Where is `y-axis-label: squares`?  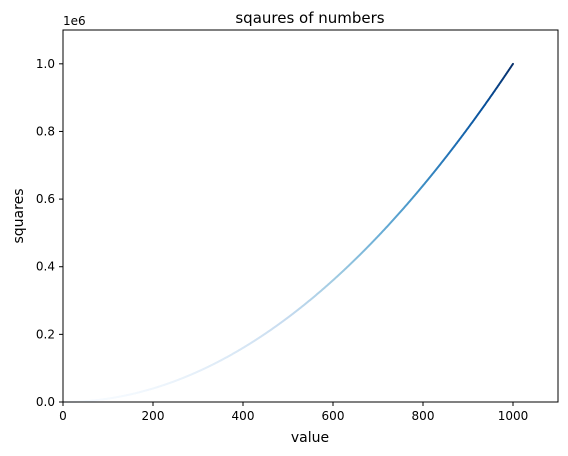 y-axis-label: squares is located at coordinates (19, 216).